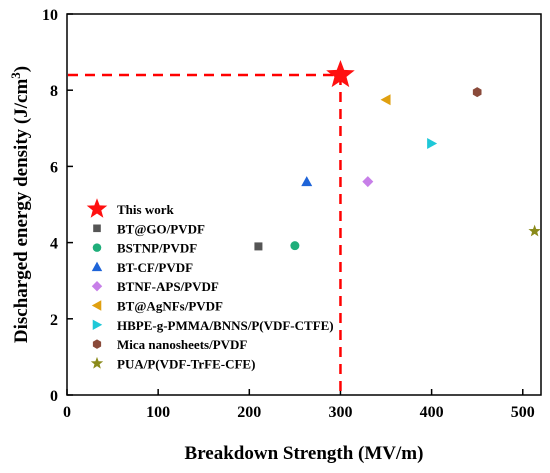 Image resolution: width=550 pixels, height=473 pixels. What do you see at coordinates (477, 92) in the screenshot?
I see `data-point-mica-nanosheets-pvdf` at bounding box center [477, 92].